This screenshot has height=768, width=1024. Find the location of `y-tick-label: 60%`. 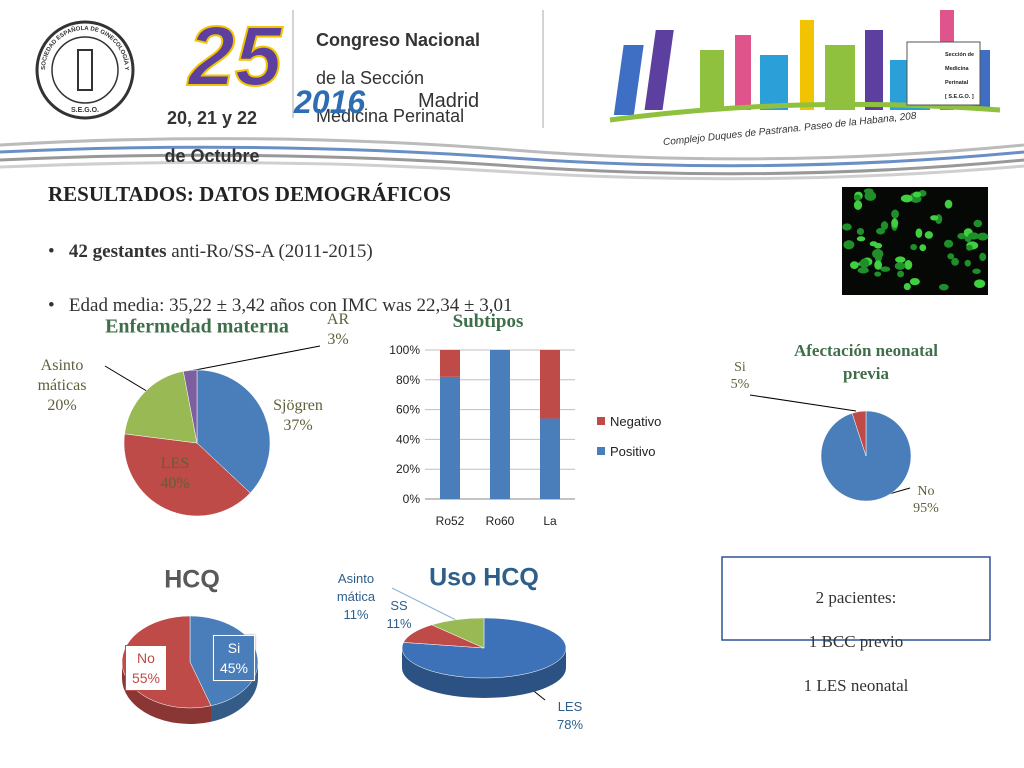

y-tick-label: 60% is located at coordinates (408, 410).